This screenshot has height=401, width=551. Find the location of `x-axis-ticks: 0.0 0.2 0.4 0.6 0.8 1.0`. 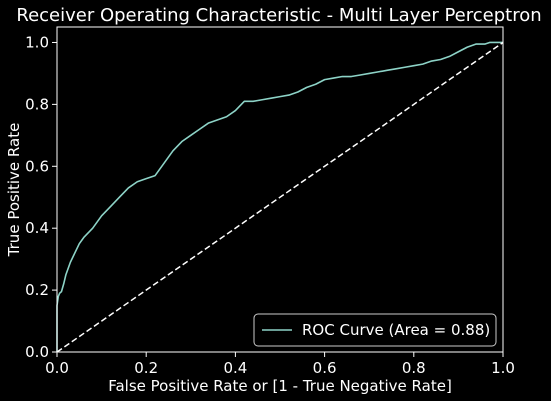

x-axis-ticks: 0.0 0.2 0.4 0.6 0.8 1.0 is located at coordinates (280, 364).